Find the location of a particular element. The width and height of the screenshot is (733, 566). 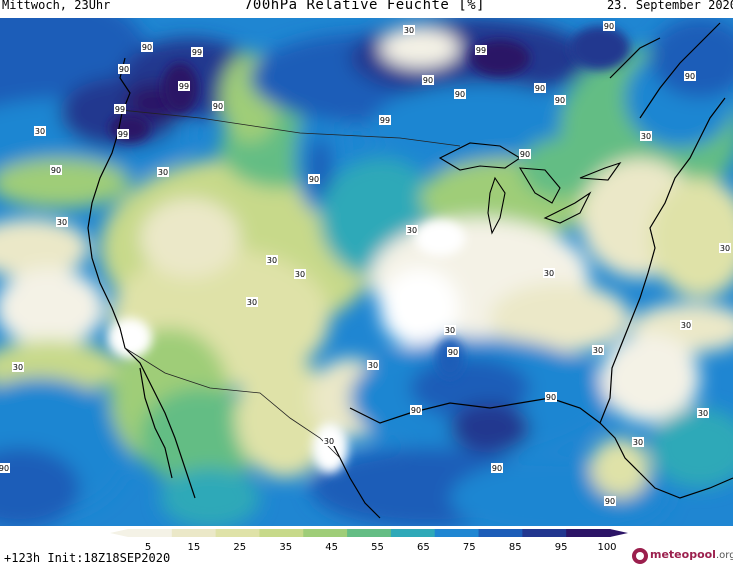

legend-tick-label: 95 is located at coordinates (561, 547).